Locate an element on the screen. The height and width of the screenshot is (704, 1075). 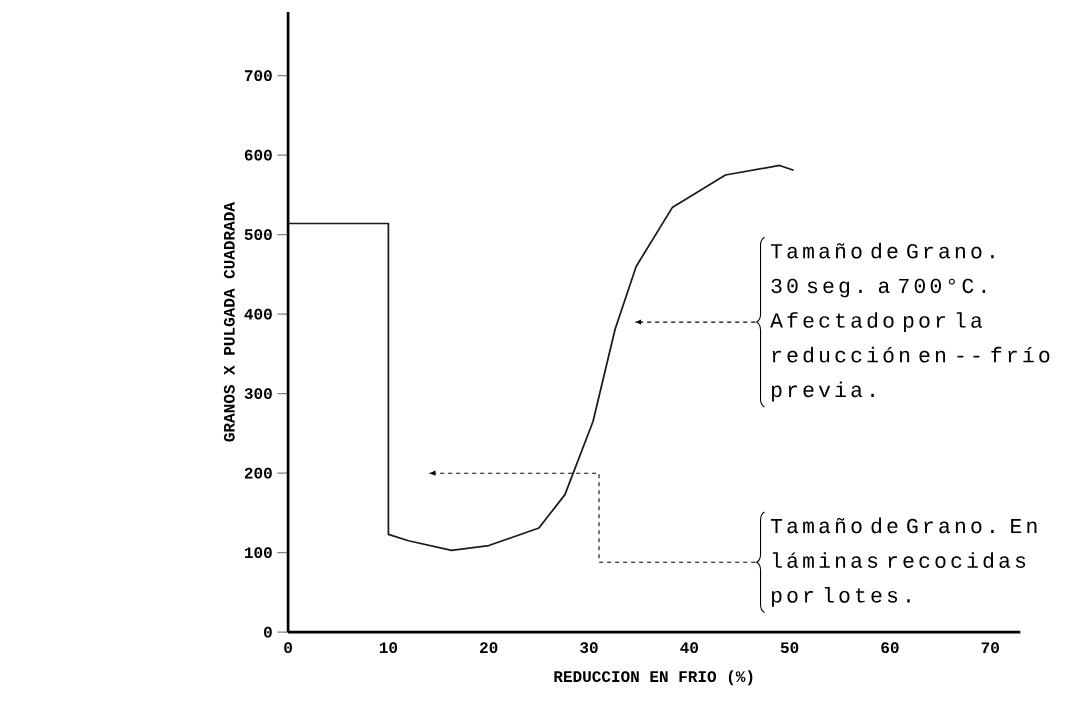
x-tick-label: 70 is located at coordinates (990, 647).